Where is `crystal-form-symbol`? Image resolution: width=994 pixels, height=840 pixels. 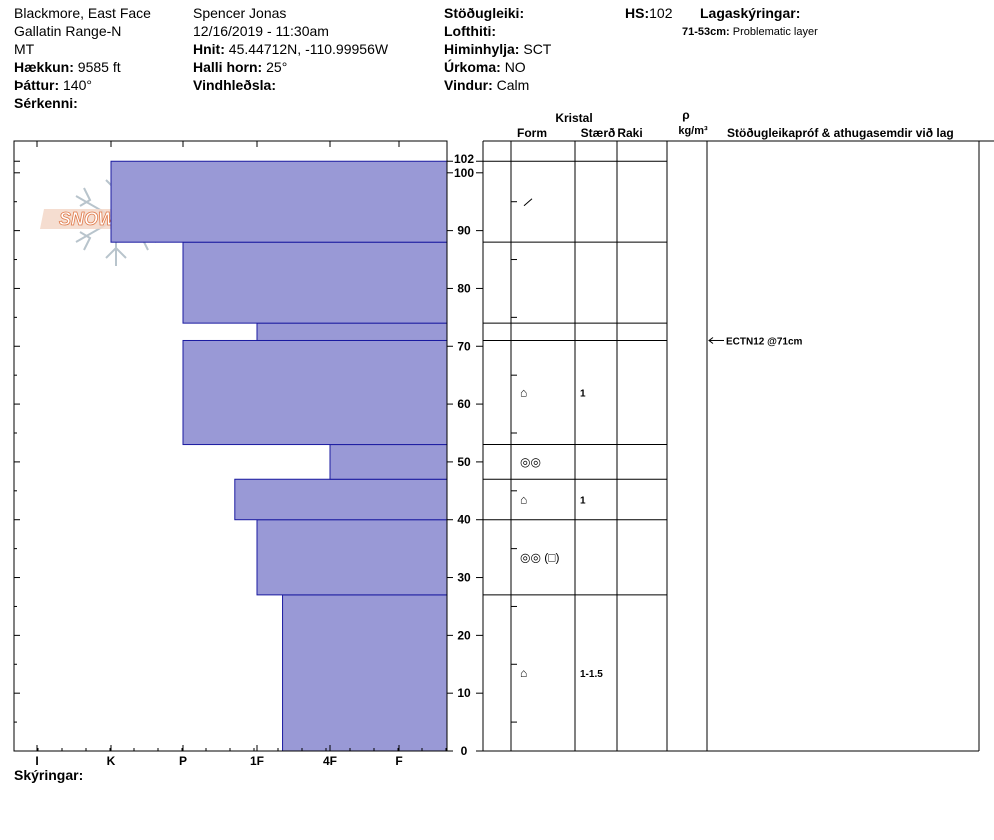
crystal-form-symbol is located at coordinates (528, 202).